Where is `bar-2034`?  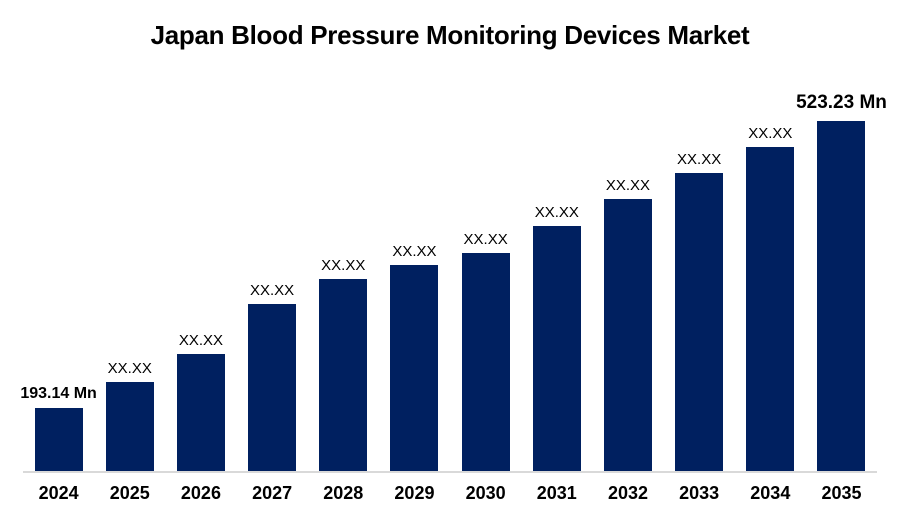
bar-2034 is located at coordinates (770, 309).